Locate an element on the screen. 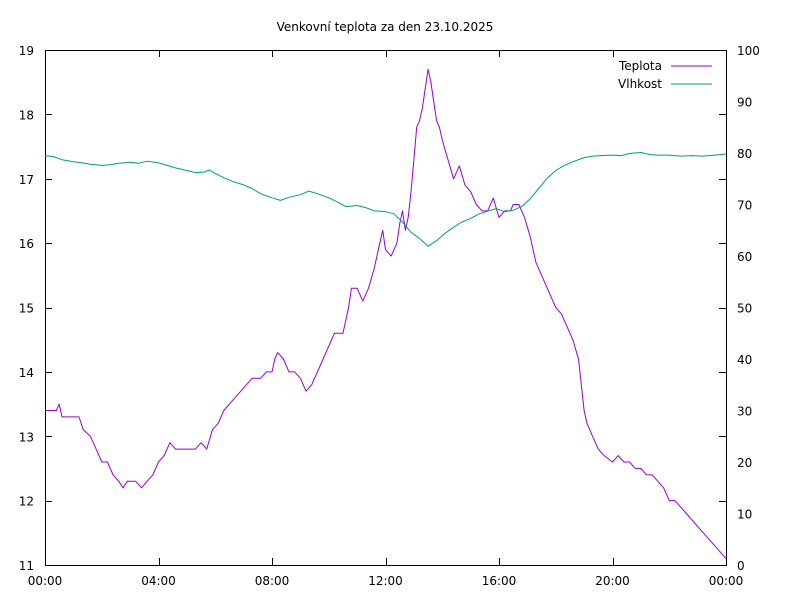 The image size is (800, 600). left-tick-label: 17 is located at coordinates (26, 180).